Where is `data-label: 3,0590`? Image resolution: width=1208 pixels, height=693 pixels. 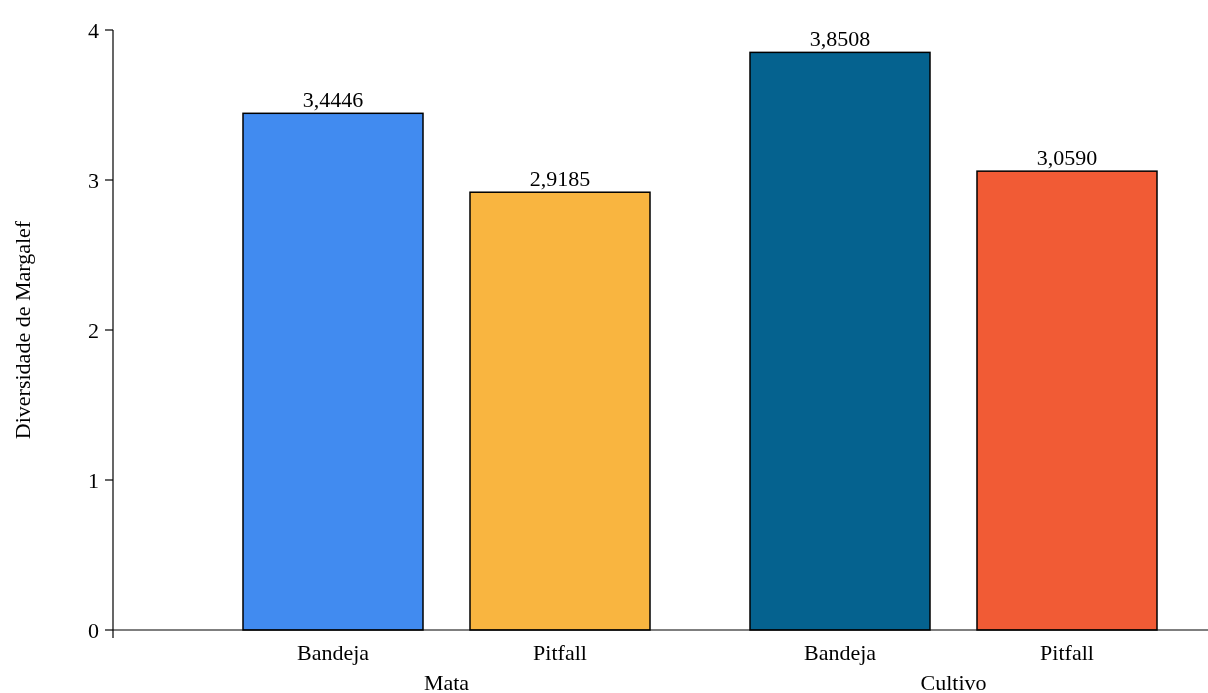
data-label: 3,0590 is located at coordinates (1067, 158).